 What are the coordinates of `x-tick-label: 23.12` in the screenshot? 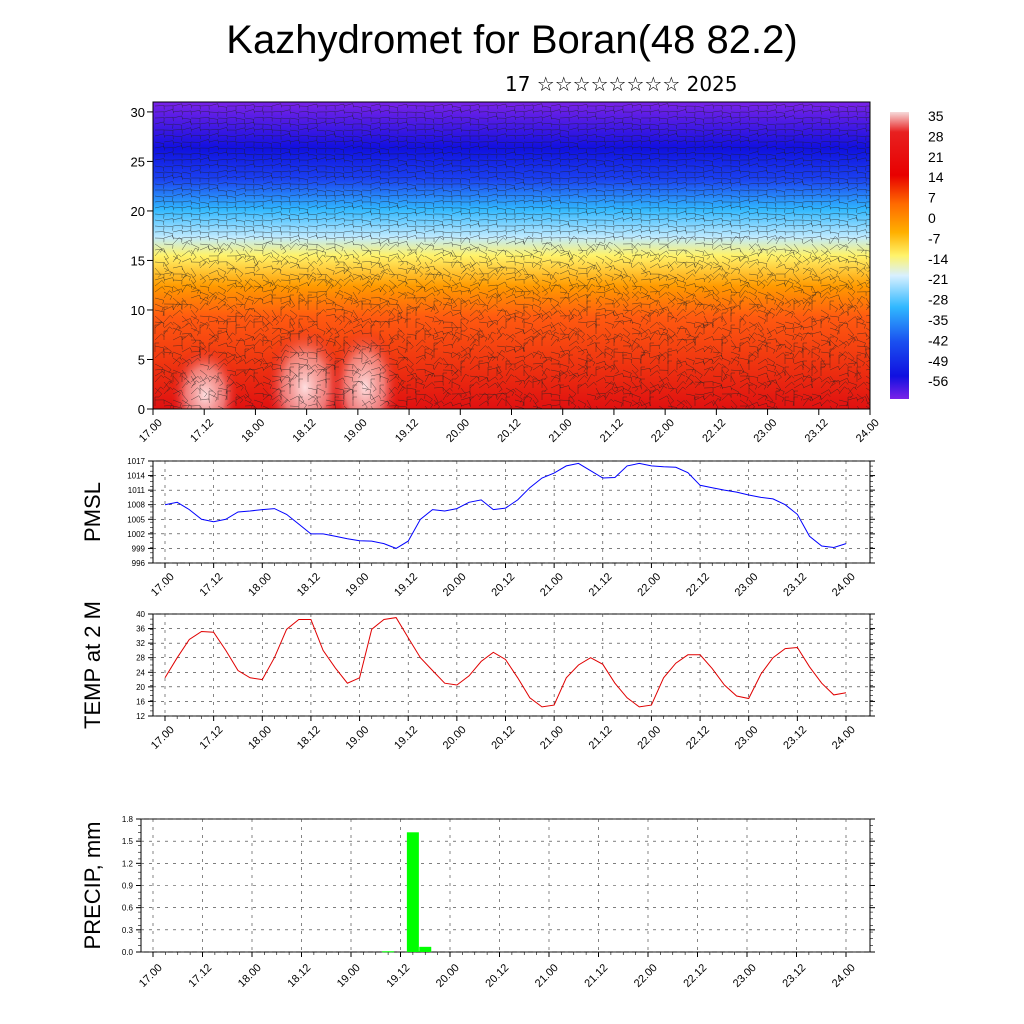 It's located at (795, 585).